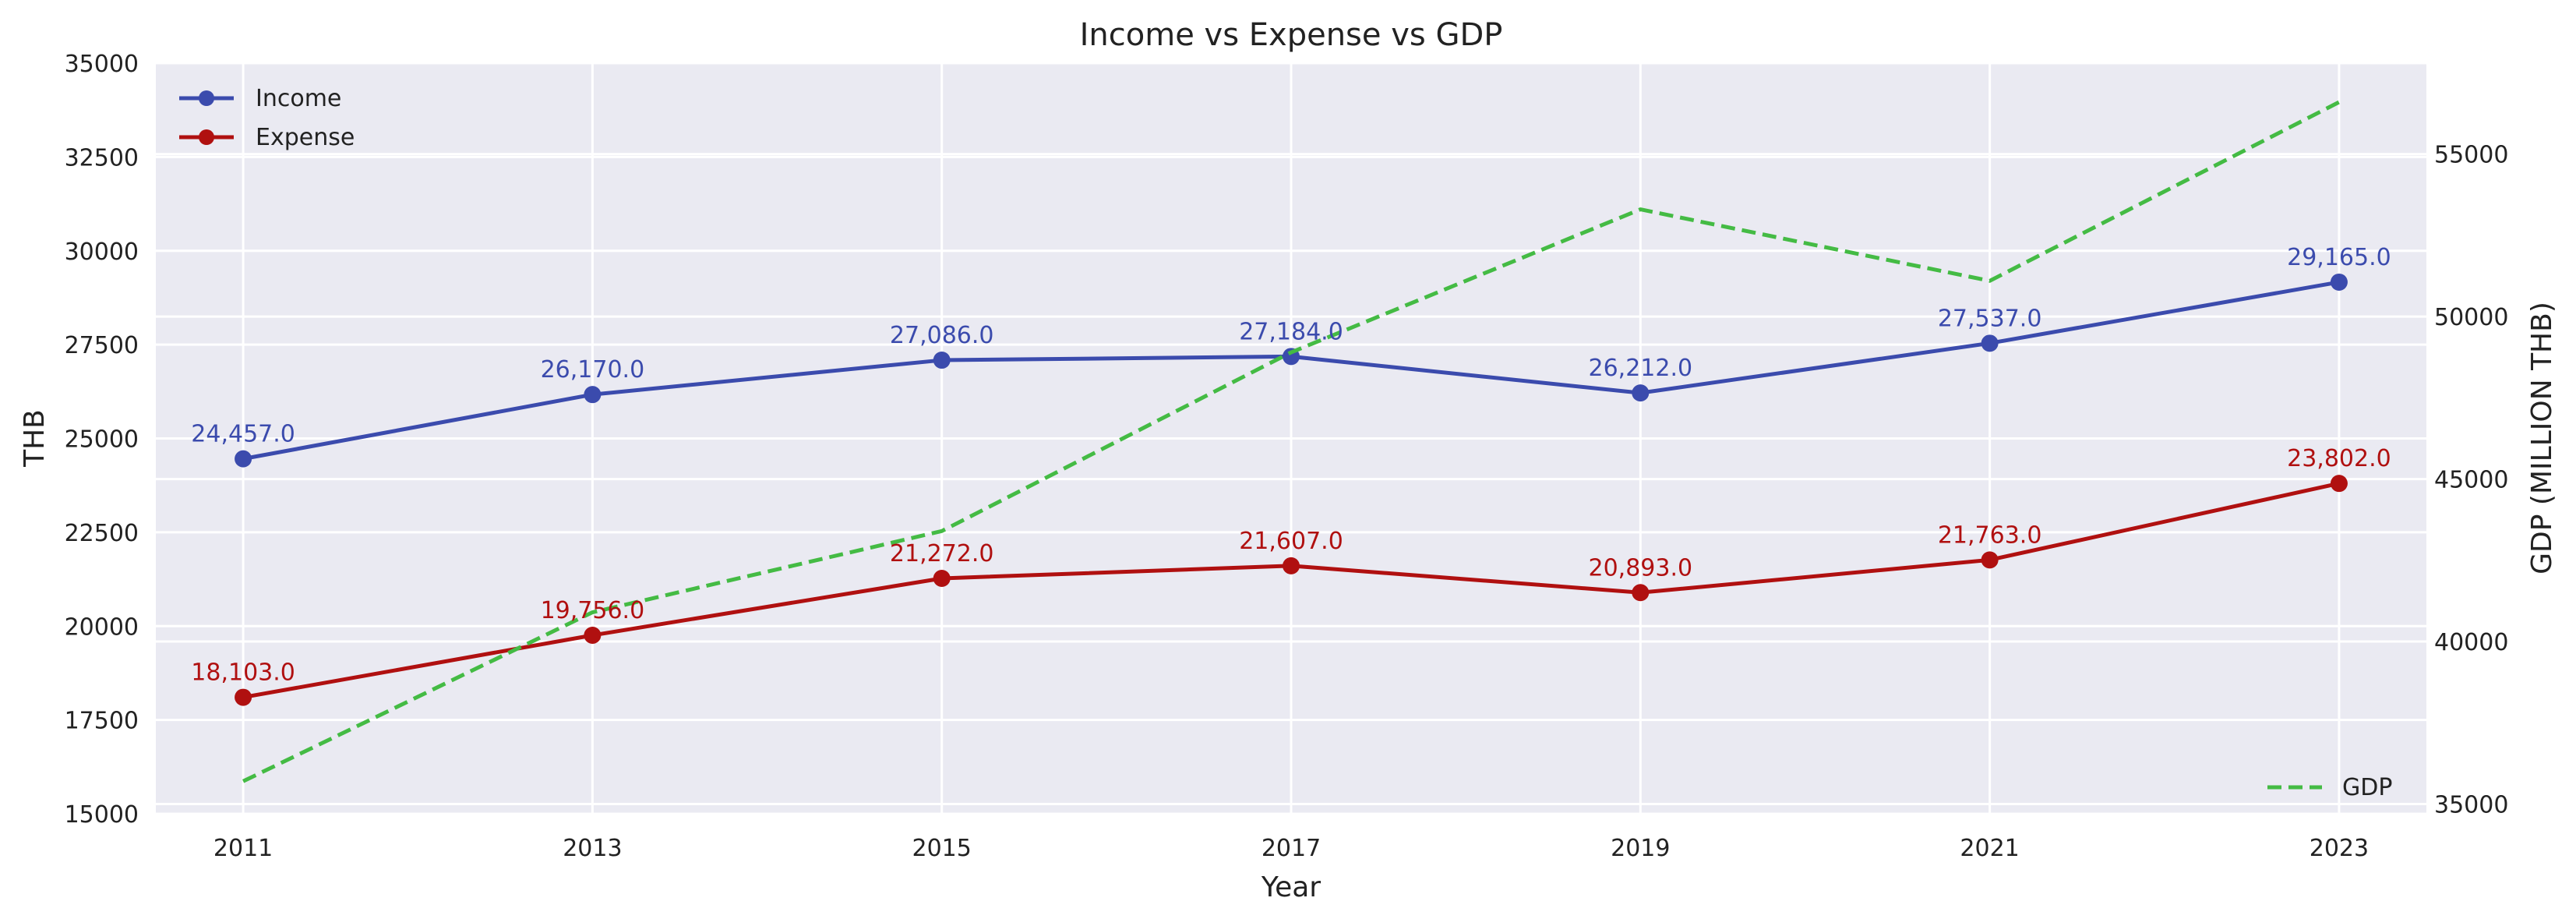 The image size is (2576, 919). I want to click on data-label-income: 24,457.0, so click(243, 434).